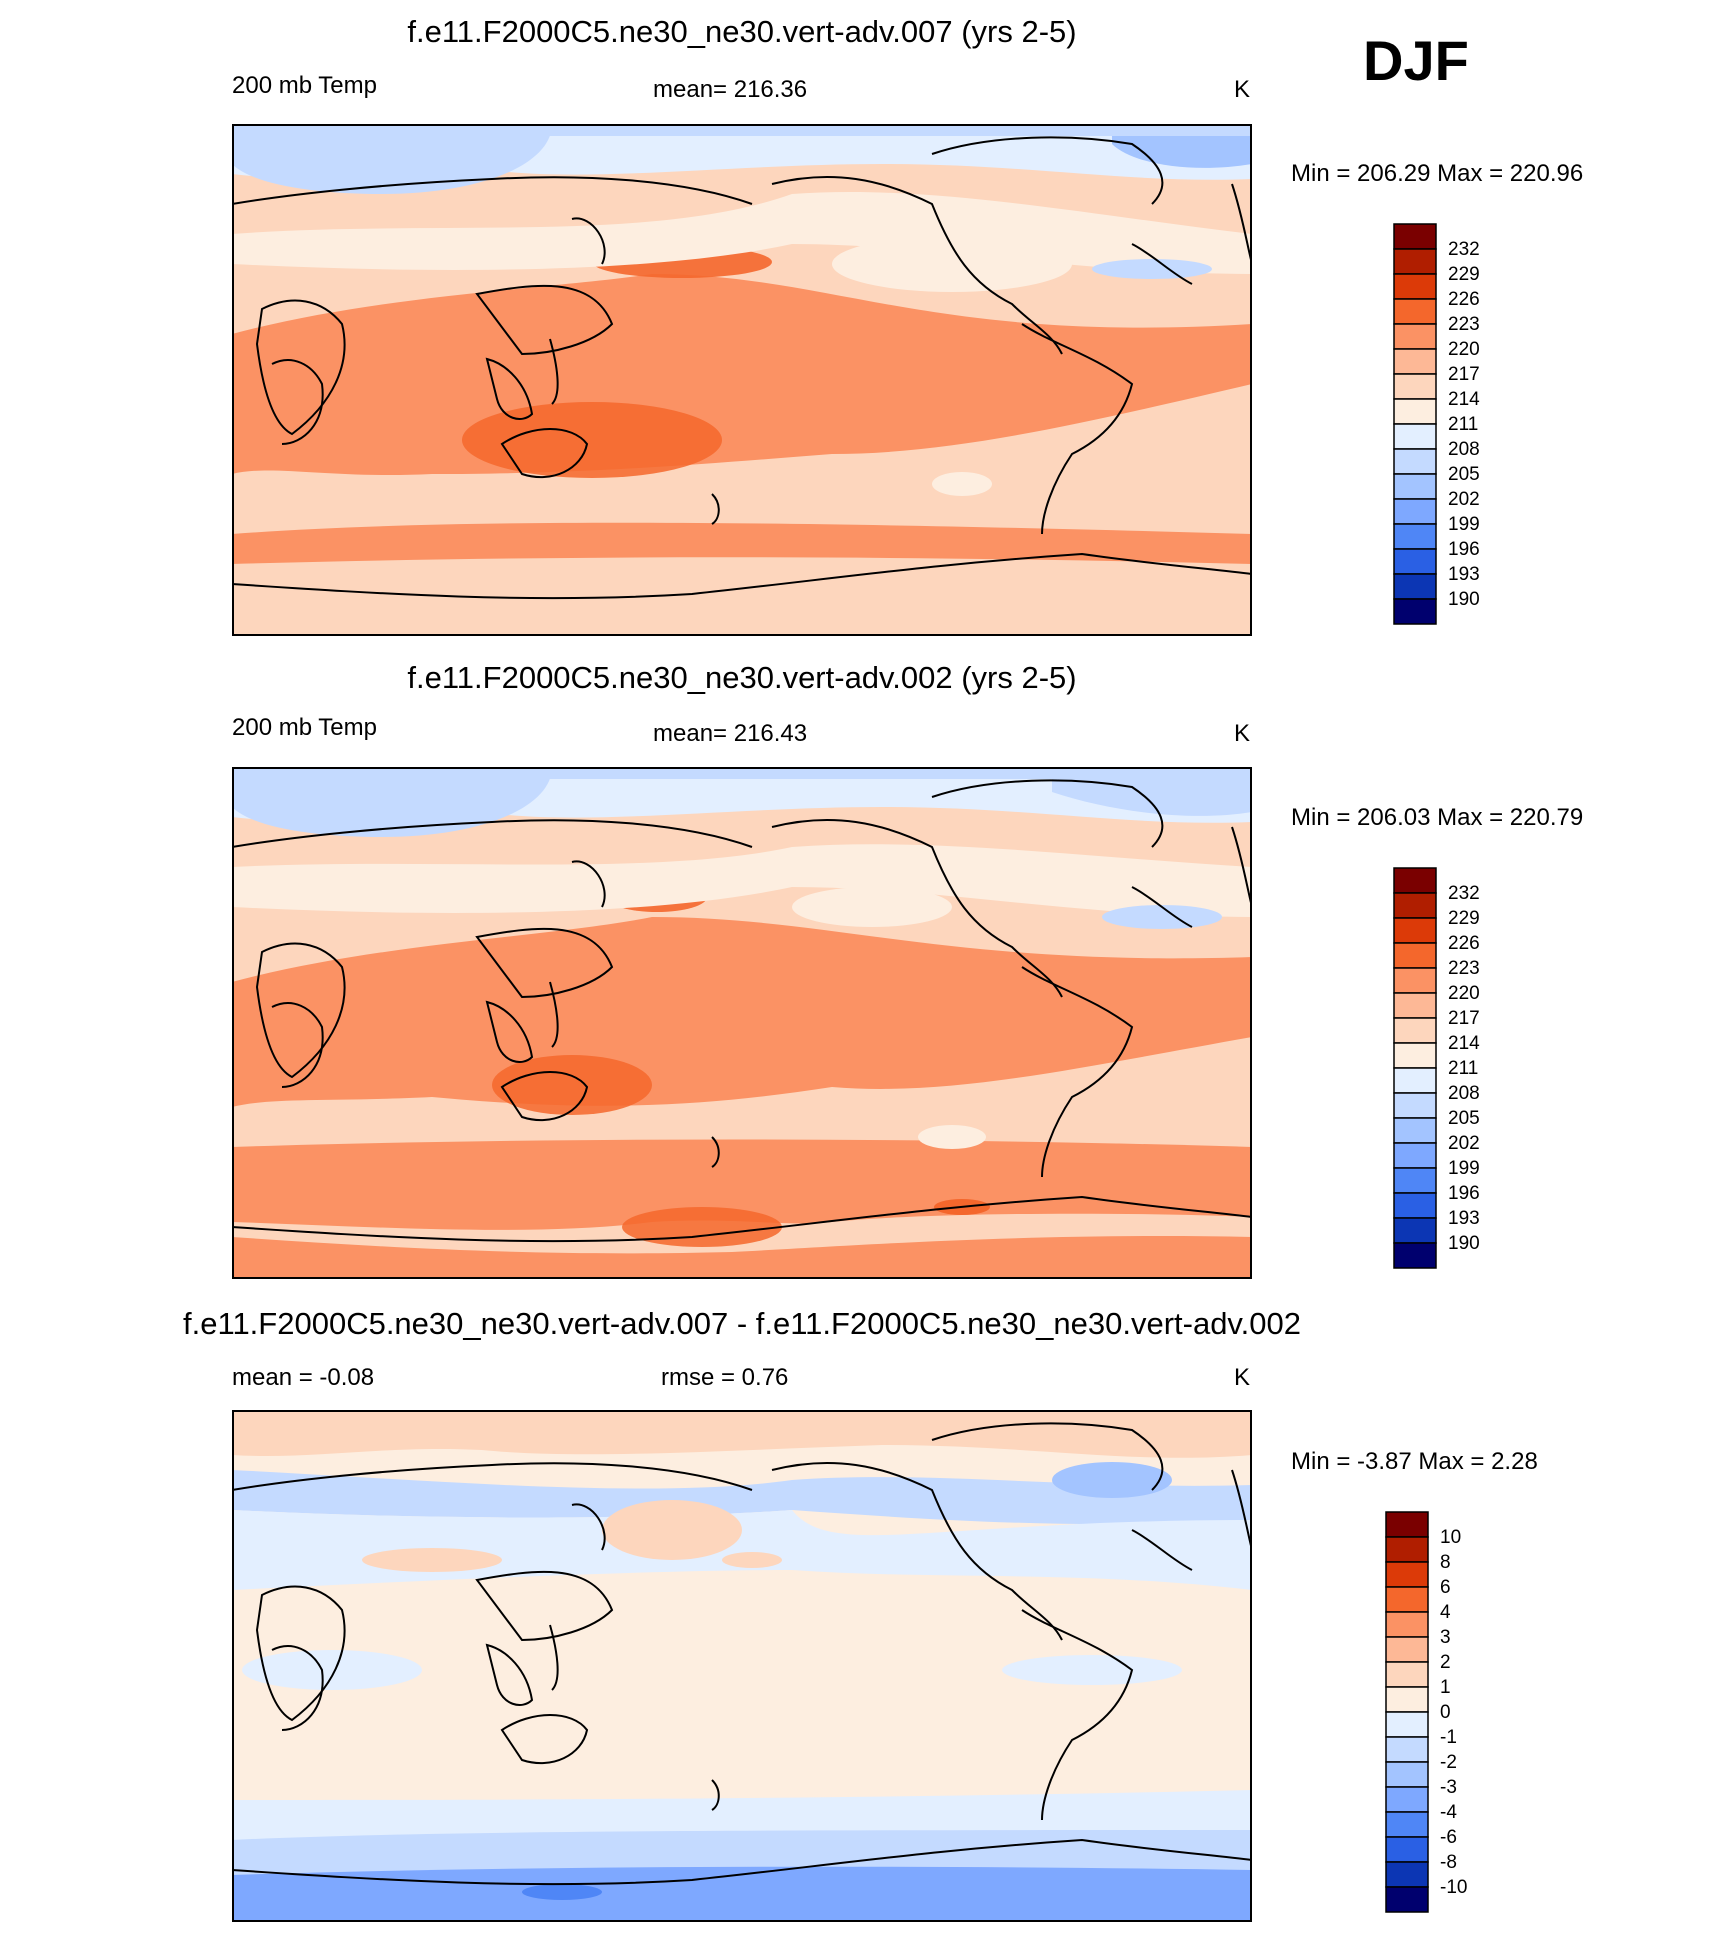  What do you see at coordinates (1464, 1018) in the screenshot?
I see `panel2-colorbar-tick-label: 217` at bounding box center [1464, 1018].